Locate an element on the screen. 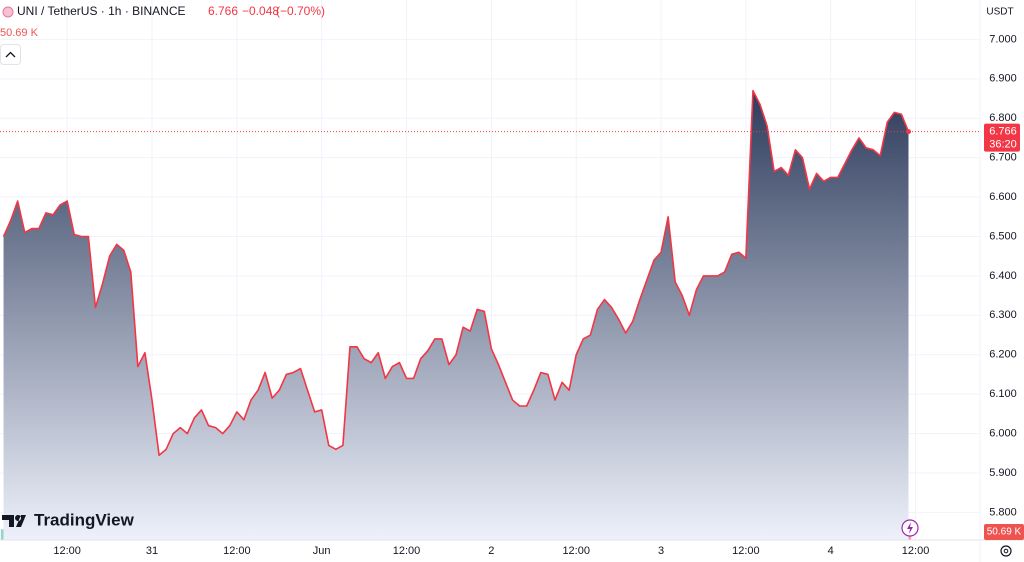 The height and width of the screenshot is (562, 1024). x-tick-label: 2 is located at coordinates (491, 551).